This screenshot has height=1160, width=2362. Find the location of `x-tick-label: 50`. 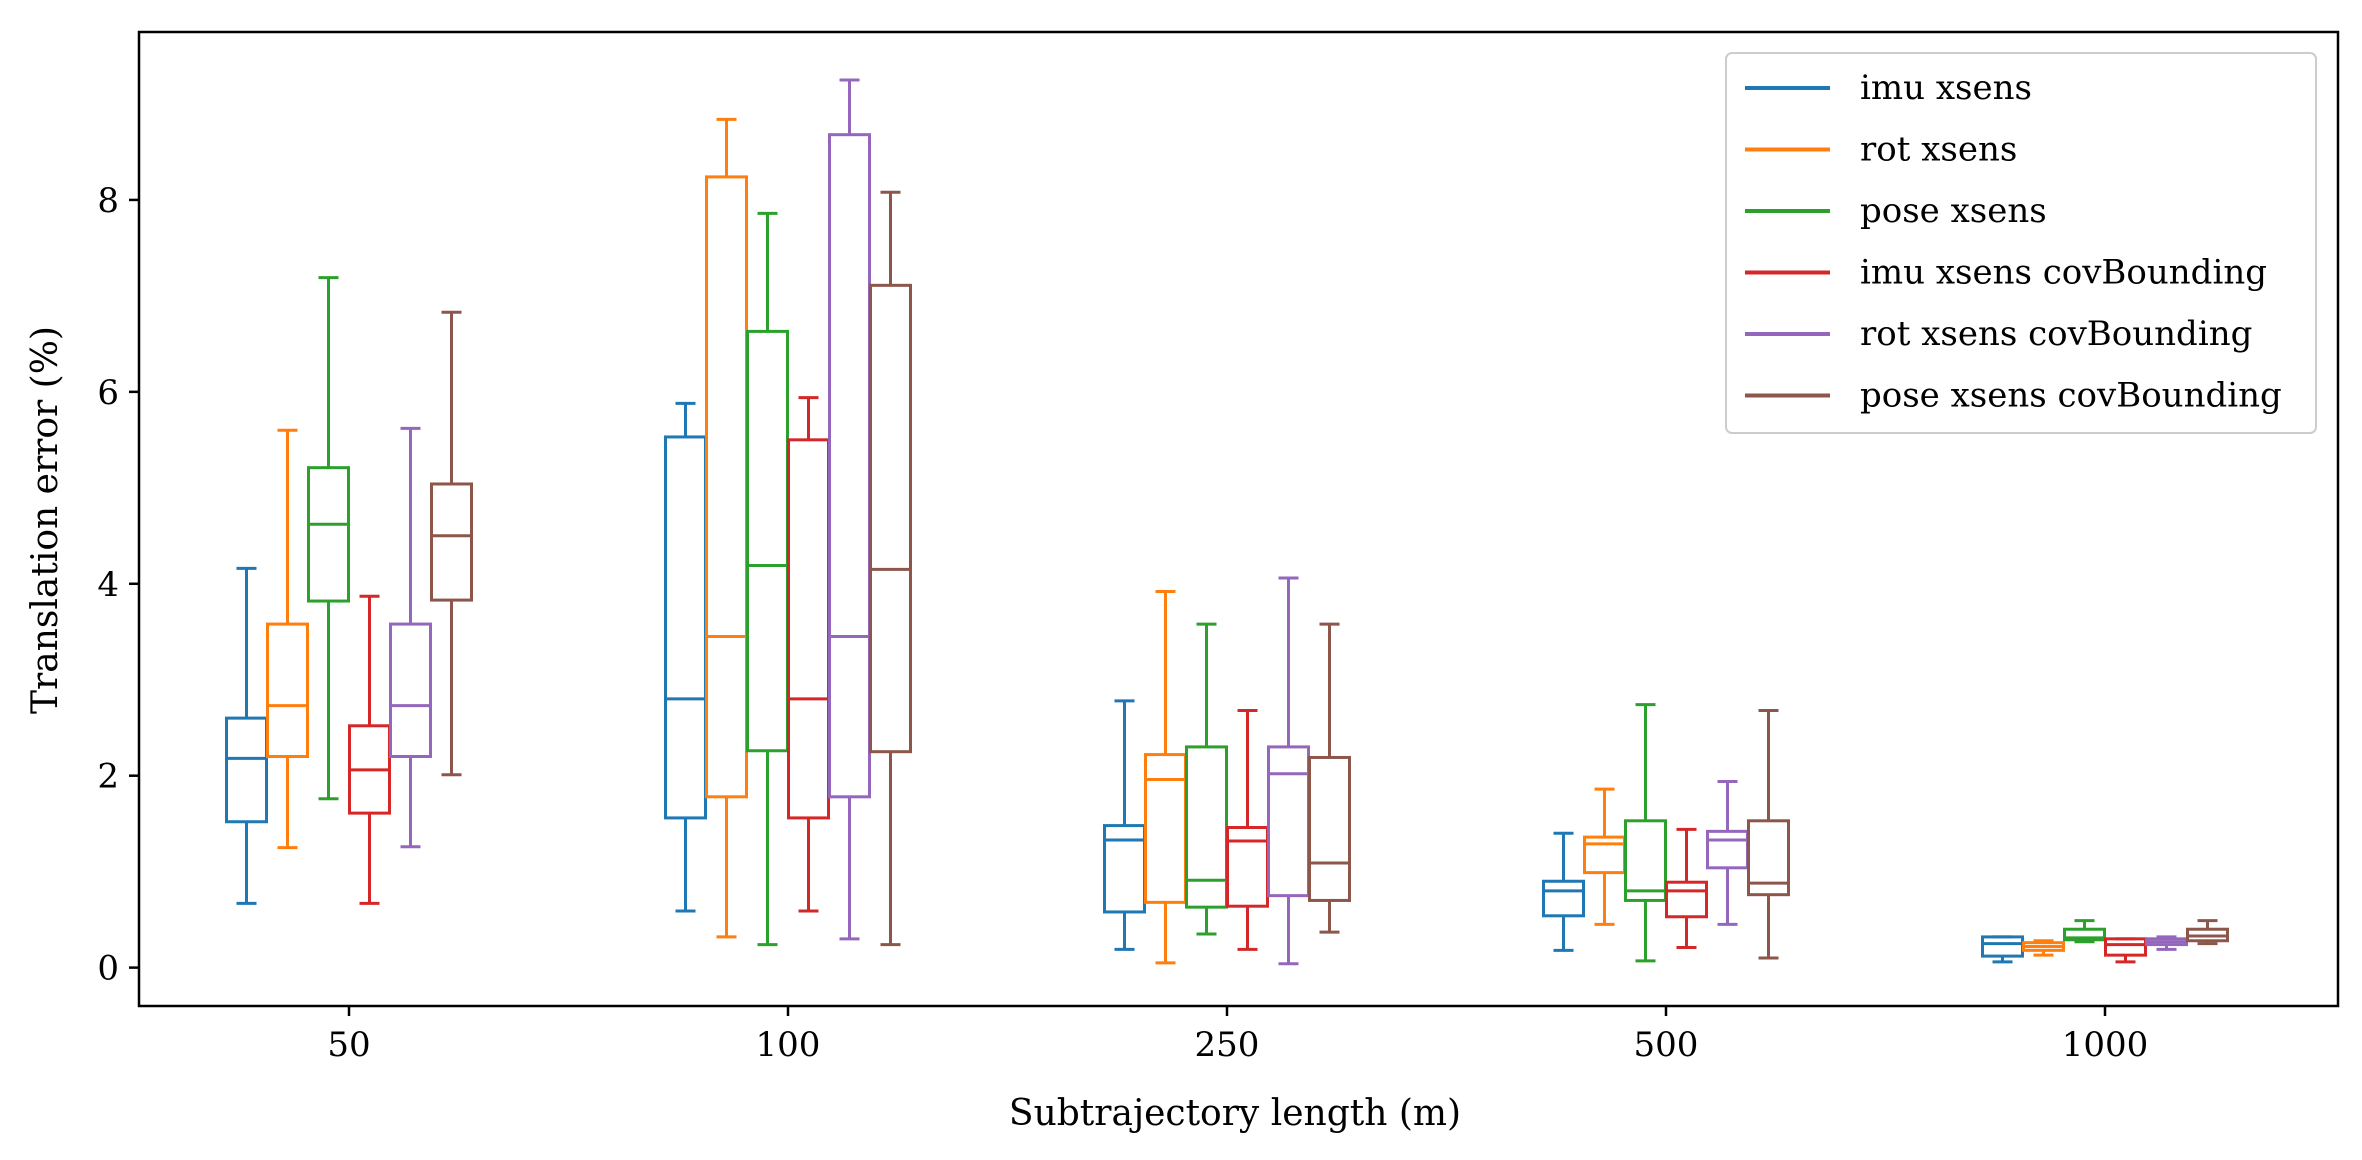

x-tick-label: 50 is located at coordinates (348, 1045).